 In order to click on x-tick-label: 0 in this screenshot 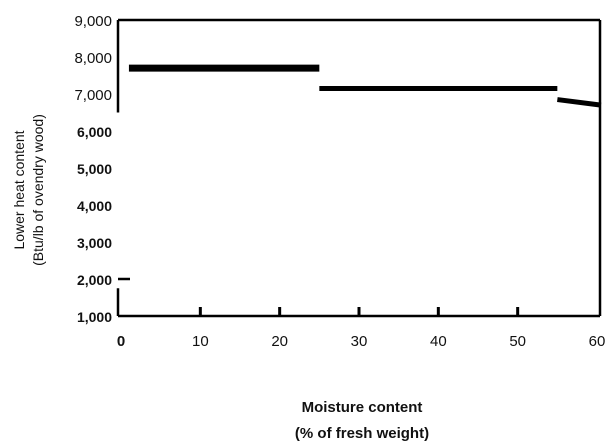, I will do `click(121, 341)`.